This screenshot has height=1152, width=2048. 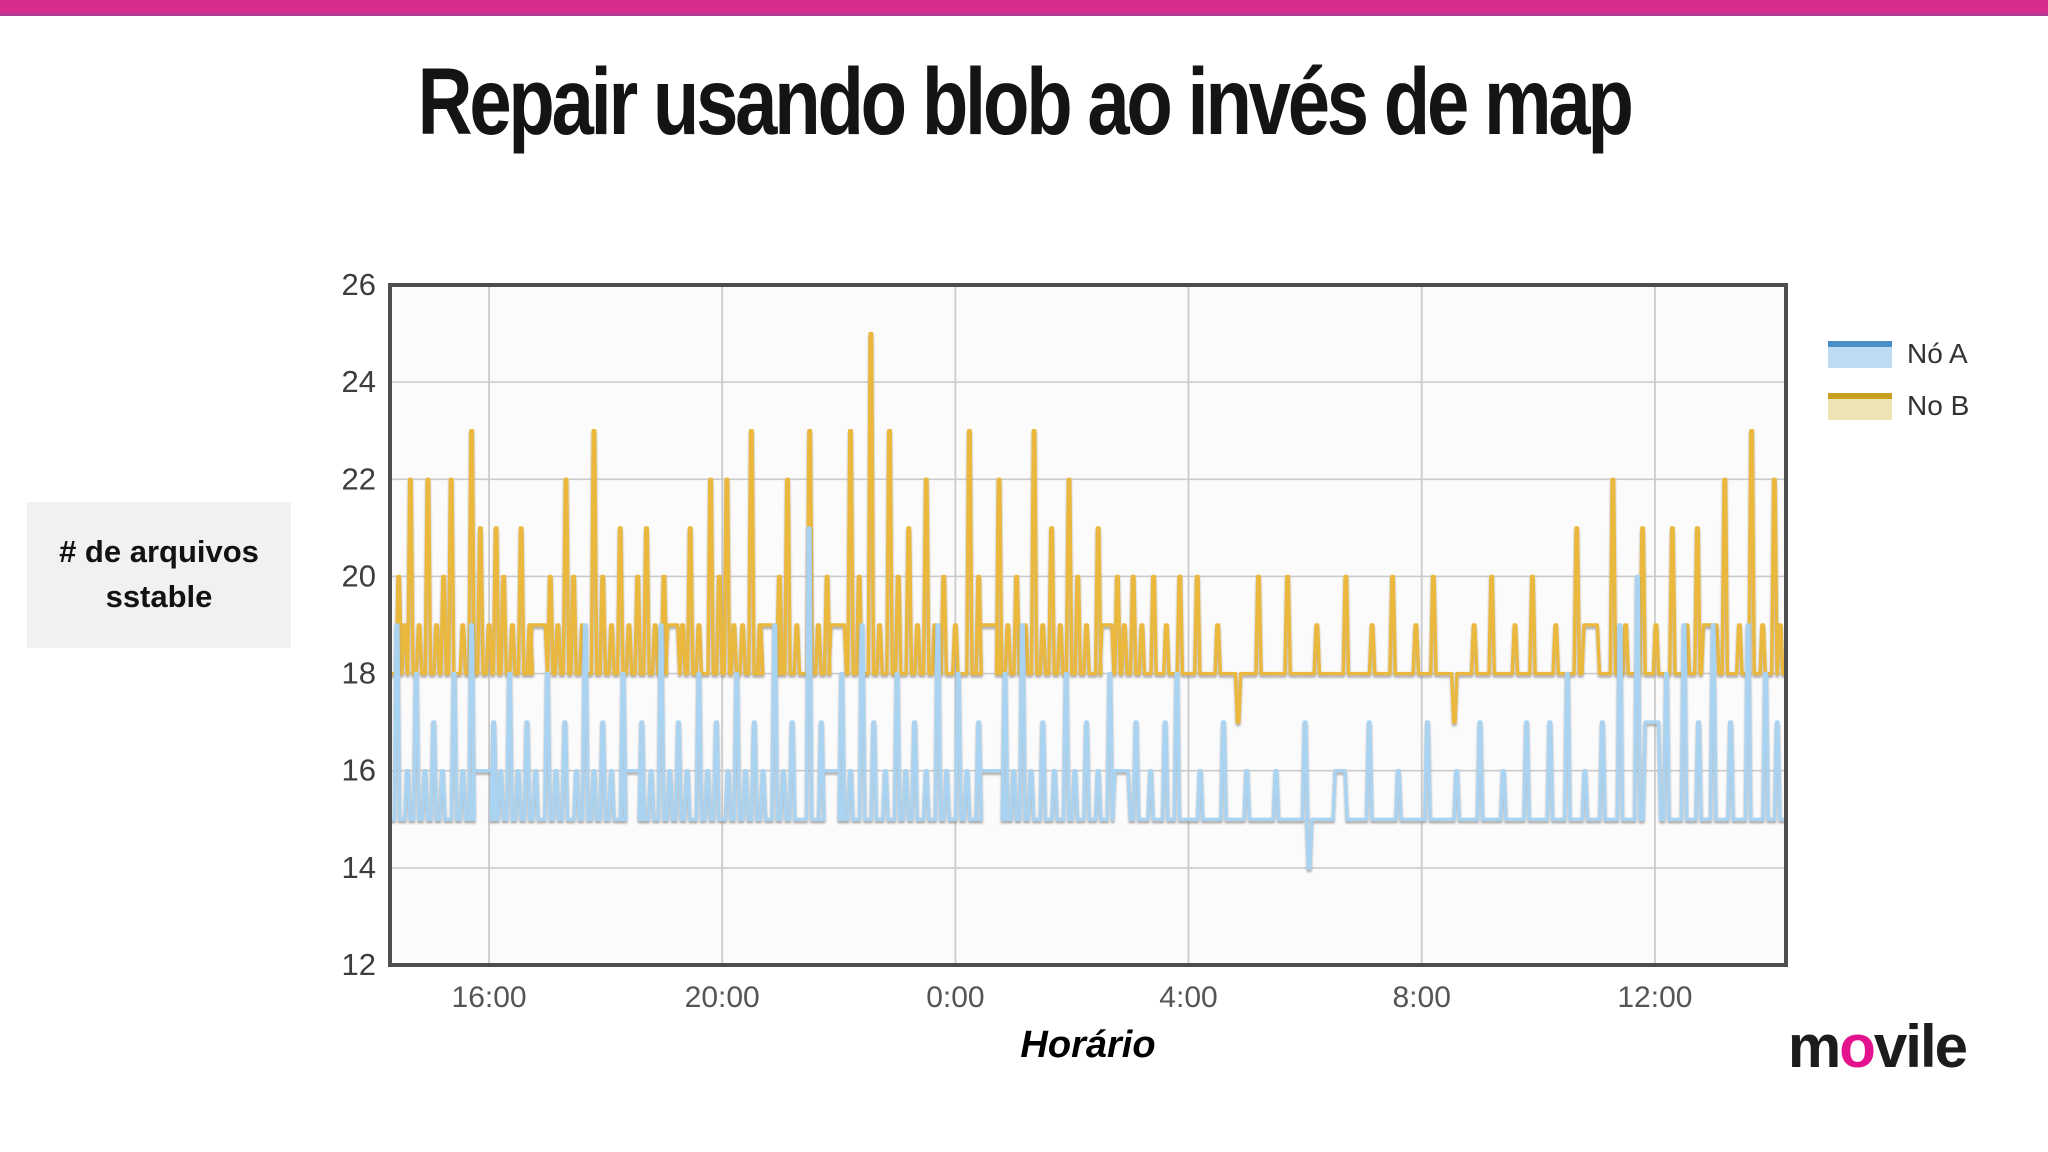 I want to click on legend-item-no-b: No B, so click(x=1898, y=406).